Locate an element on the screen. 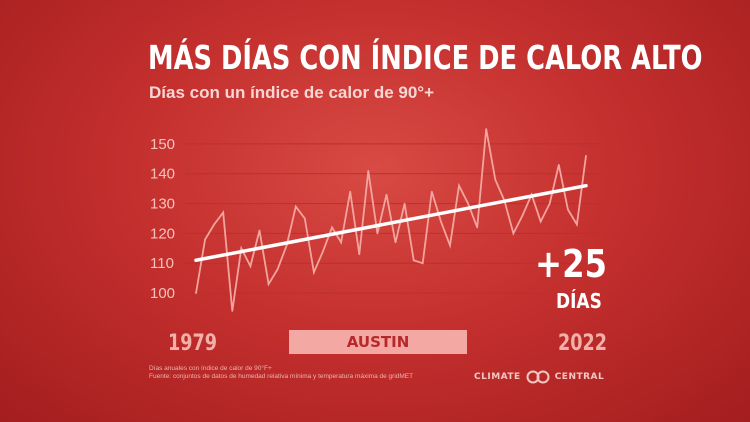 The width and height of the screenshot is (750, 422). data-point-1984 is located at coordinates (241, 248).